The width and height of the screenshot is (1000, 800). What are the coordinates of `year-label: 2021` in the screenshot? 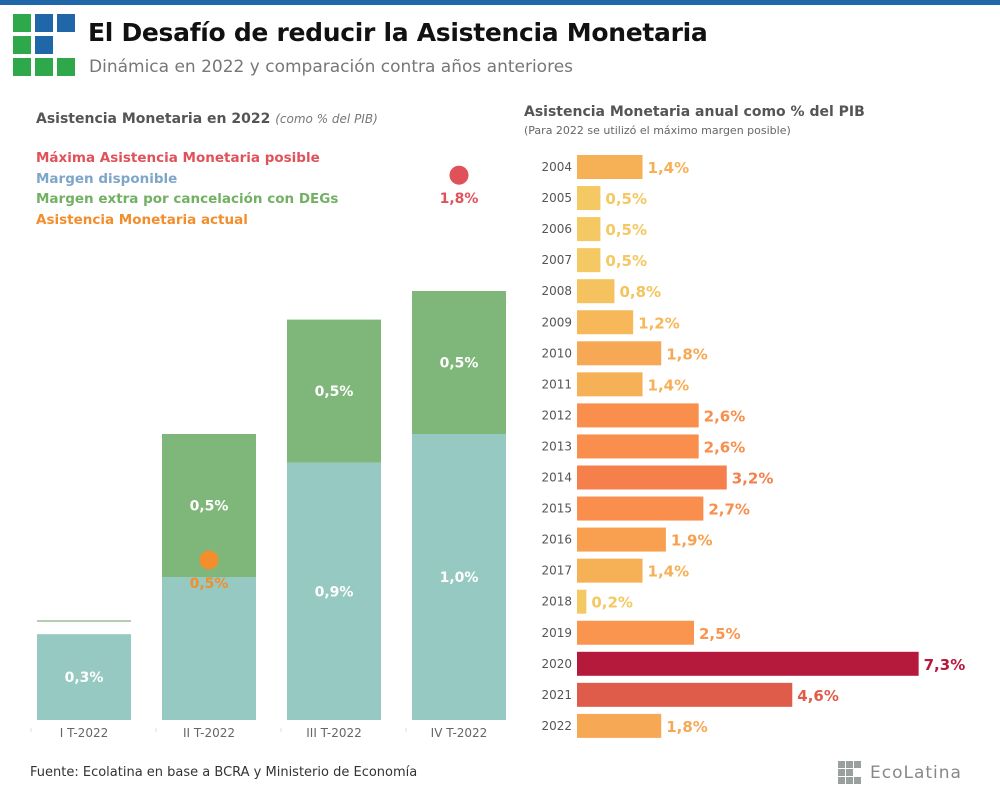 It's located at (556, 695).